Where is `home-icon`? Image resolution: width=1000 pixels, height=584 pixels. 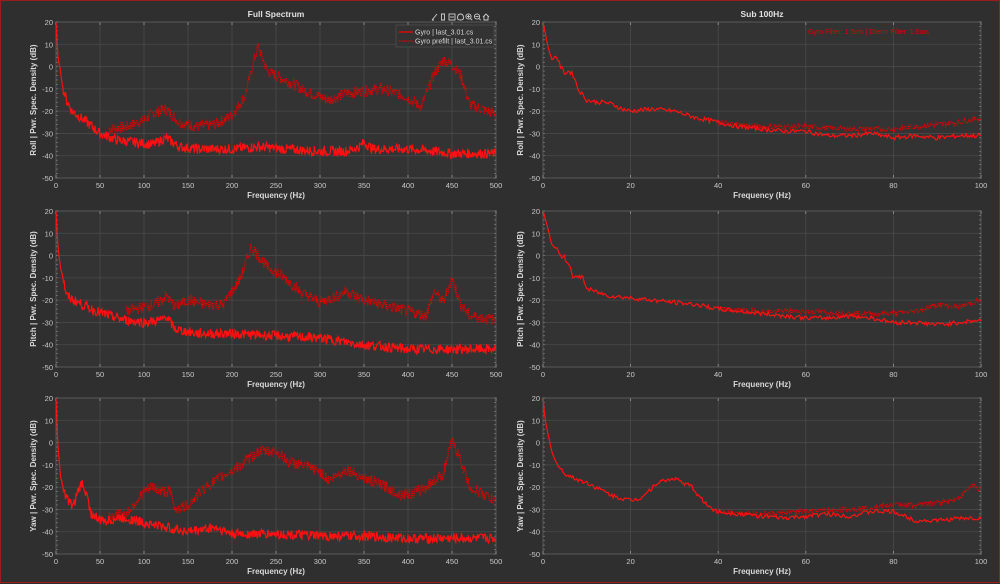 home-icon is located at coordinates (486, 17).